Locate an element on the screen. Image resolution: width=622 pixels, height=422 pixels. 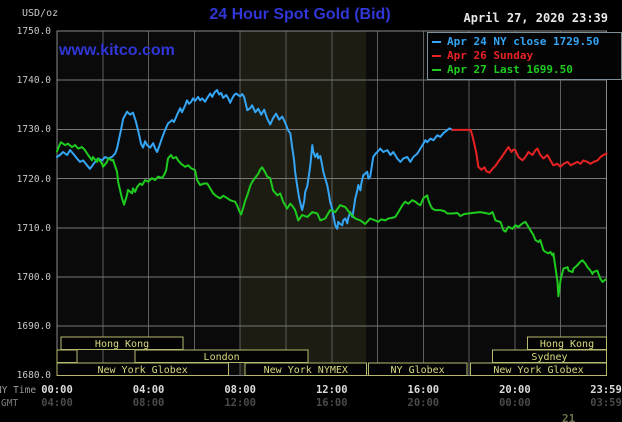
x-tick-label-ny: 23:59 is located at coordinates (606, 390).